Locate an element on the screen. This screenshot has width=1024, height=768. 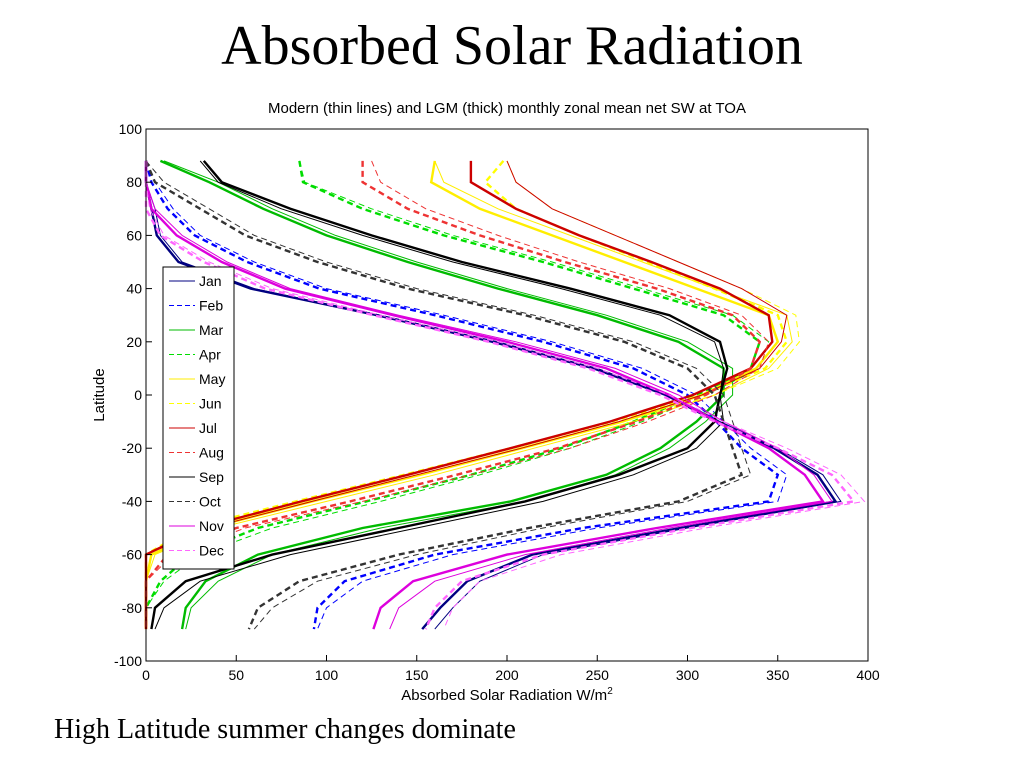
y-tick-label: -20 is located at coordinates (132, 448).